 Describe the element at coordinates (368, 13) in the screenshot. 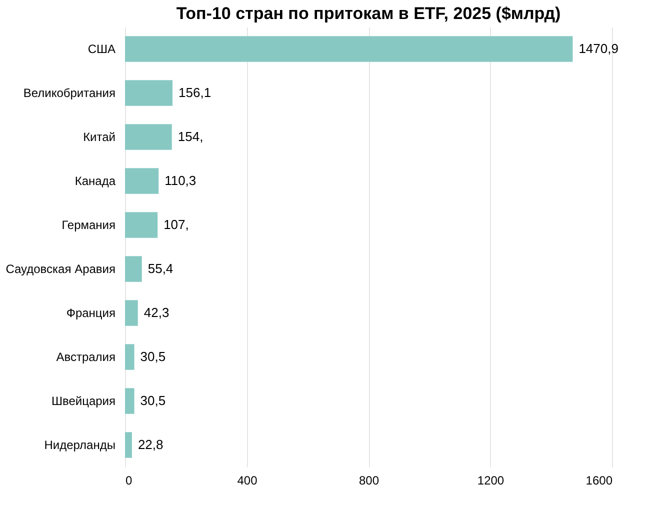

I see `chart-title: Топ-10 стран по притокам в ETF, 2025 ($млрд)` at that location.